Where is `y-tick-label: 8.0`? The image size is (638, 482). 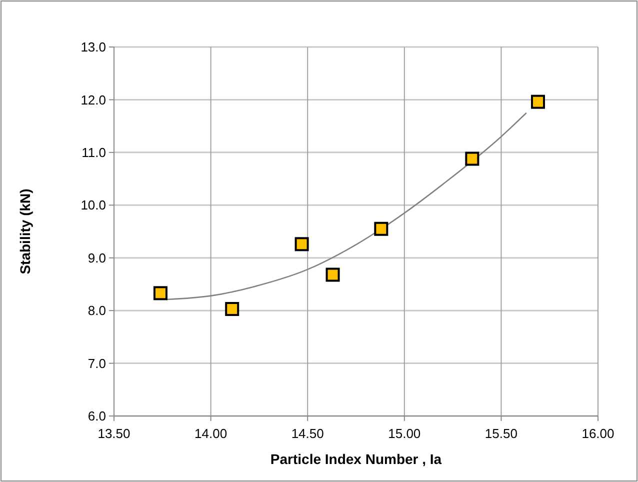
y-tick-label: 8.0 is located at coordinates (97, 310).